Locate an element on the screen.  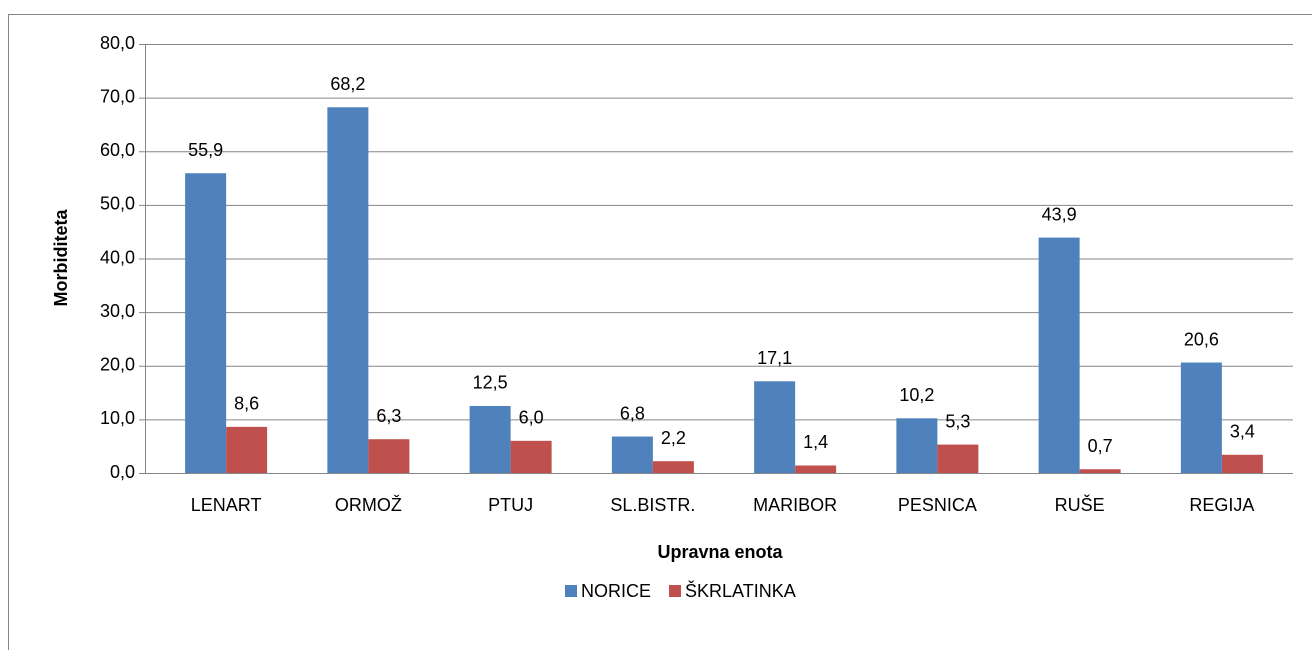
value-label: 1,4 is located at coordinates (815, 442).